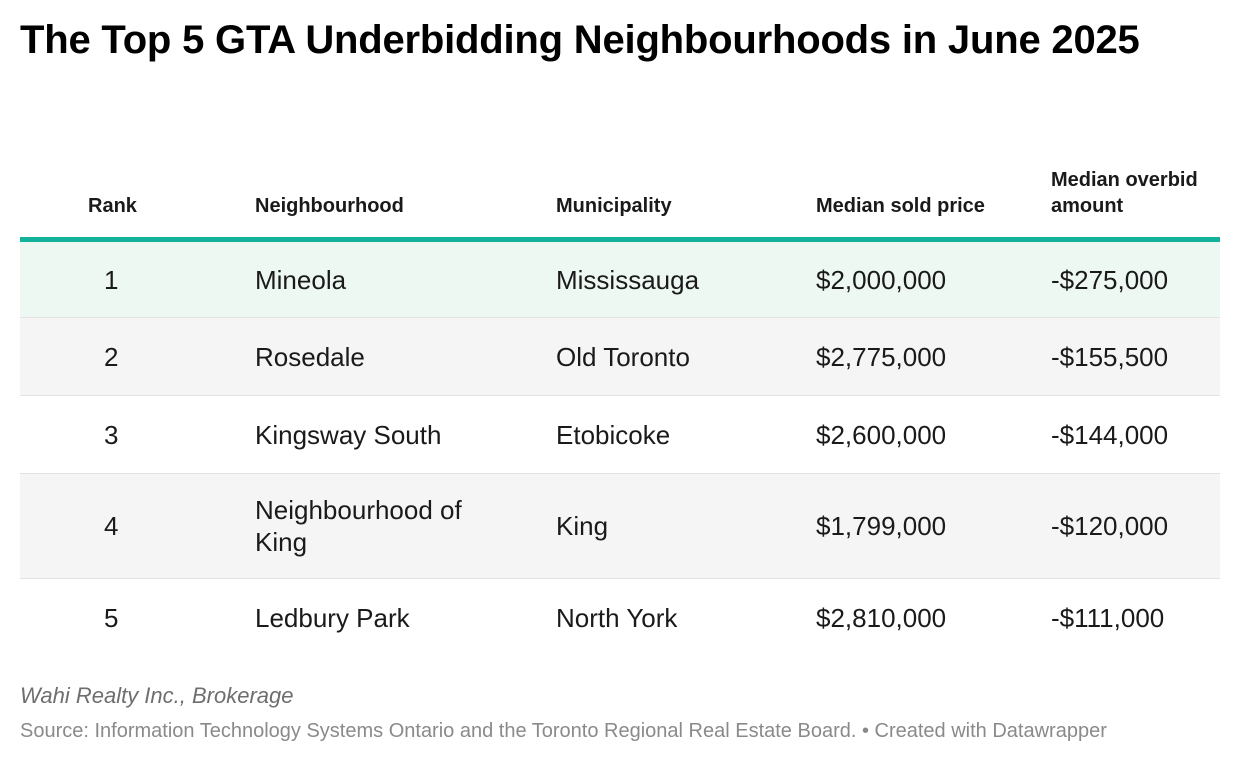 This screenshot has height=766, width=1240. What do you see at coordinates (137, 526) in the screenshot?
I see `cell-rank: 4` at bounding box center [137, 526].